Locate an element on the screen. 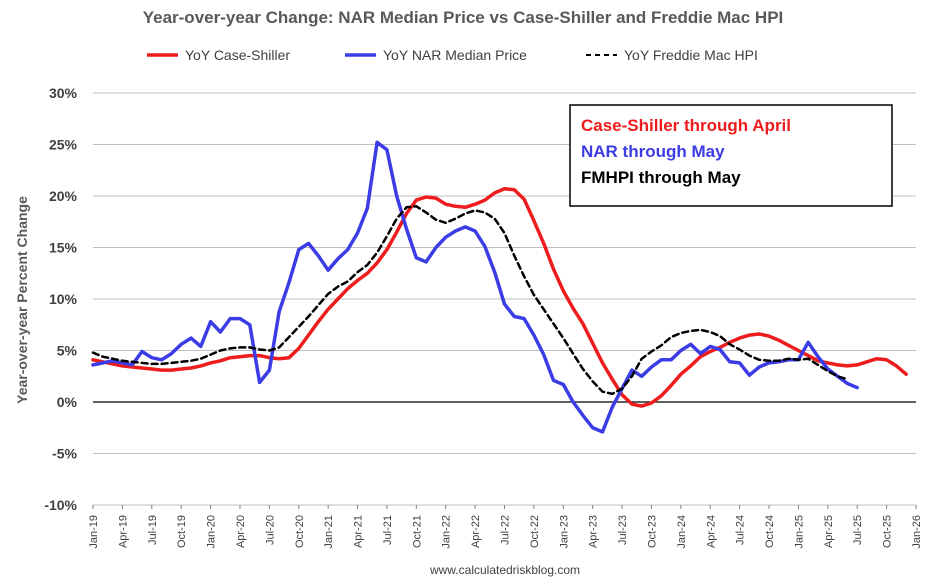 This screenshot has height=587, width=927. x-tick-label: Jul-22 is located at coordinates (506, 530).